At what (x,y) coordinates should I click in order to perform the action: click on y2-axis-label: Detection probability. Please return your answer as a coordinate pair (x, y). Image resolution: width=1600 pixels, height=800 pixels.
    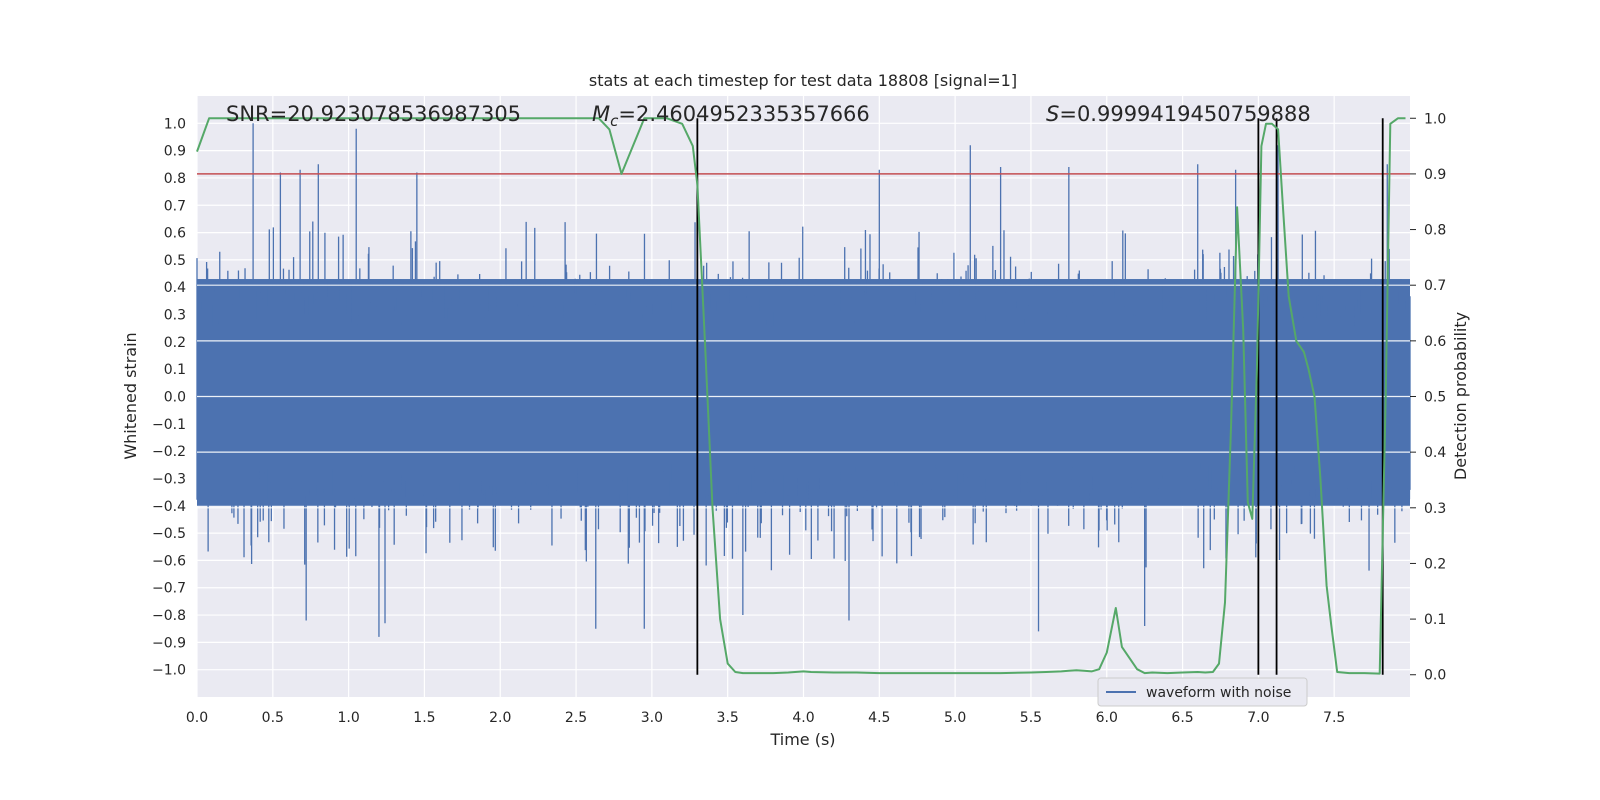
    Looking at the image, I should click on (1460, 396).